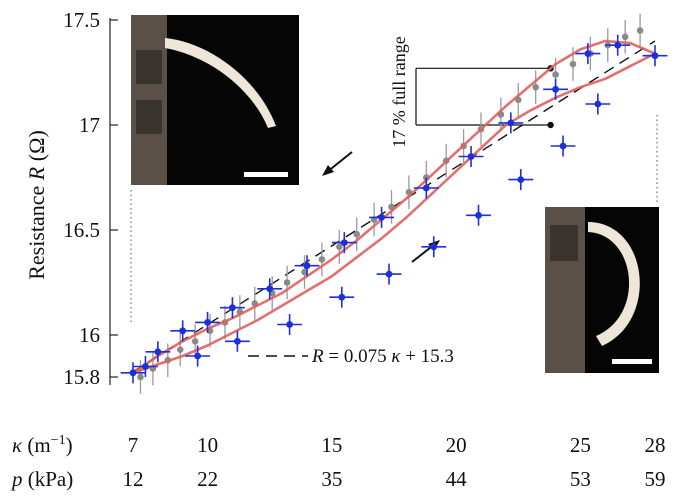 The image size is (684, 499). What do you see at coordinates (655, 479) in the screenshot?
I see `x-tick-label: 59` at bounding box center [655, 479].